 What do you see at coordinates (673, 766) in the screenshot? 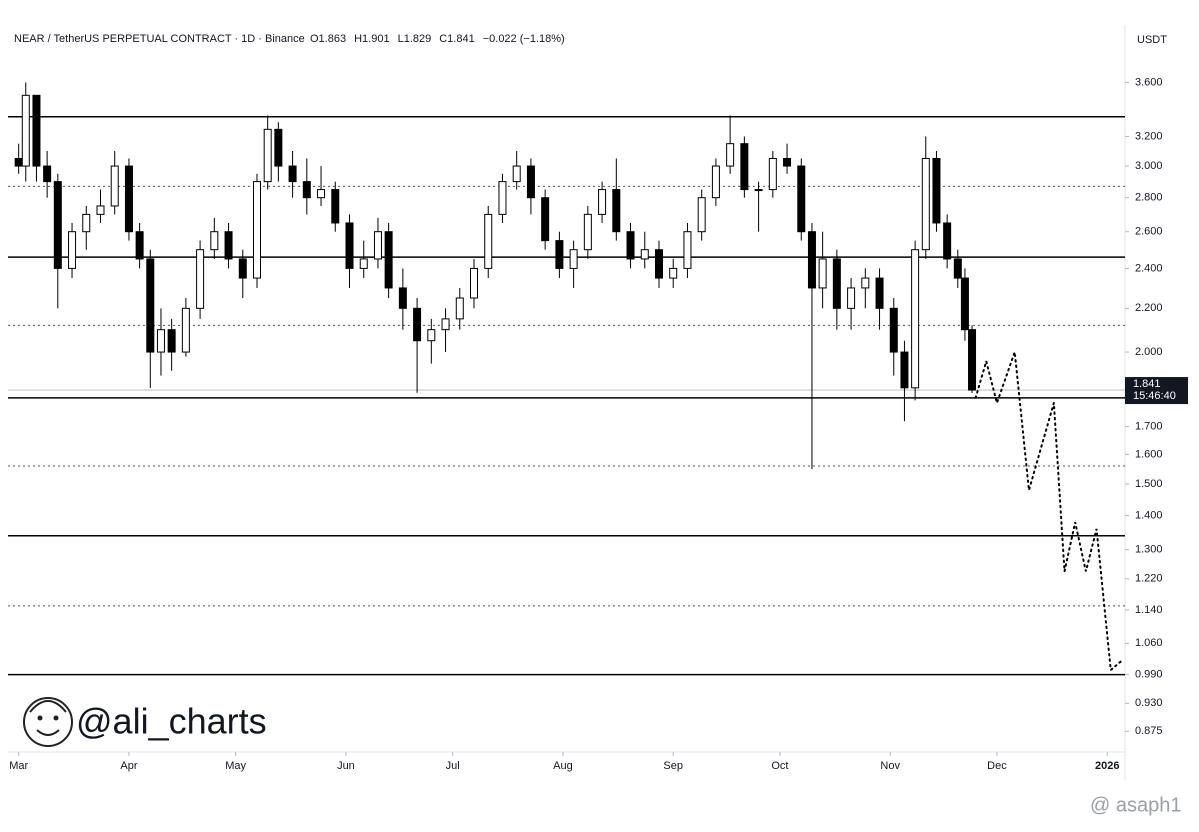
I see `x-tick-label: Sep` at bounding box center [673, 766].